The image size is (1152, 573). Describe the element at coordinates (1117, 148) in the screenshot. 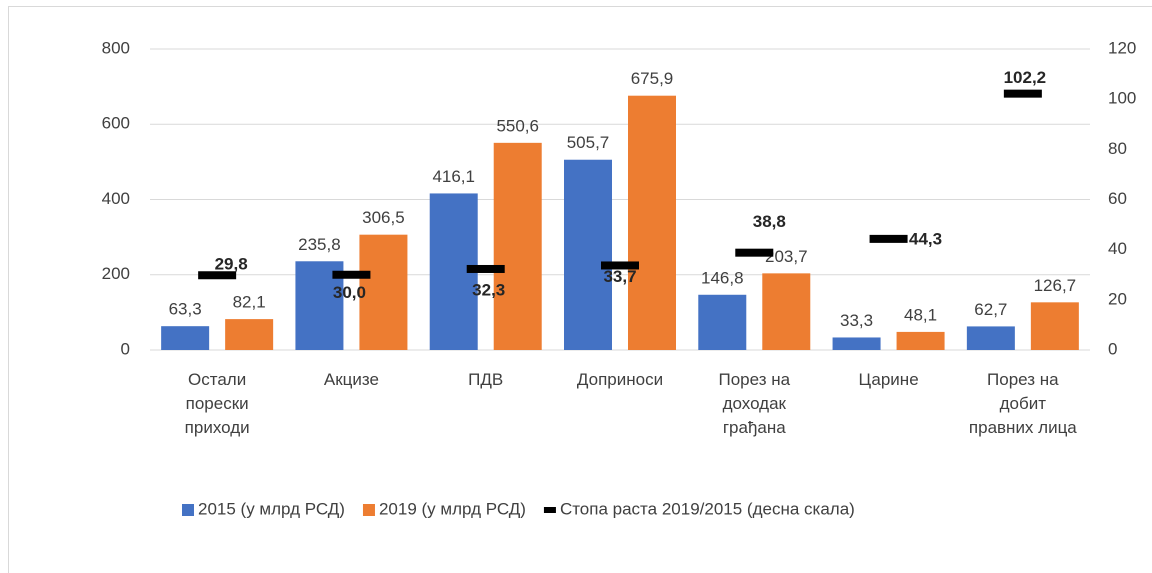

I see `y2-tick-label: 80` at that location.